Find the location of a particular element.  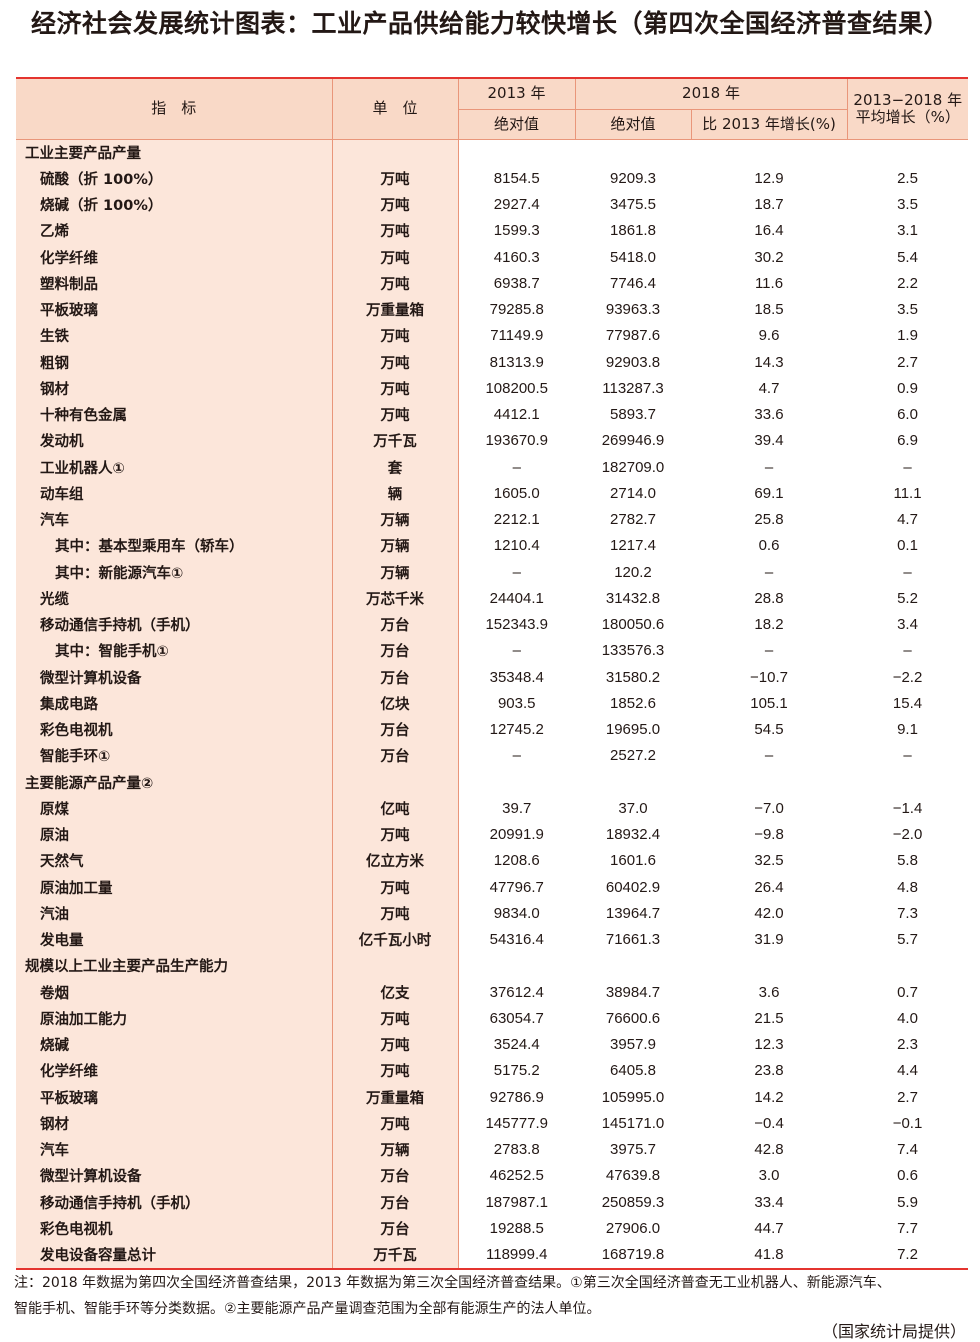

cell-d: 5.9 is located at coordinates (907, 1202).